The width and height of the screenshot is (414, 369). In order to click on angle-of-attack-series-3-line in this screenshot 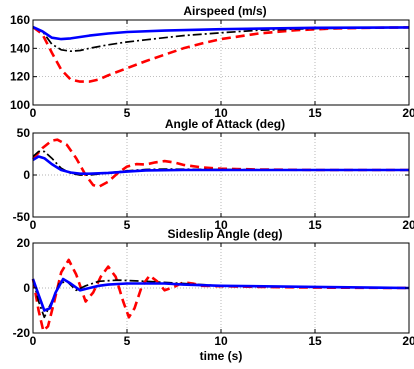, I will do `click(220, 163)`.